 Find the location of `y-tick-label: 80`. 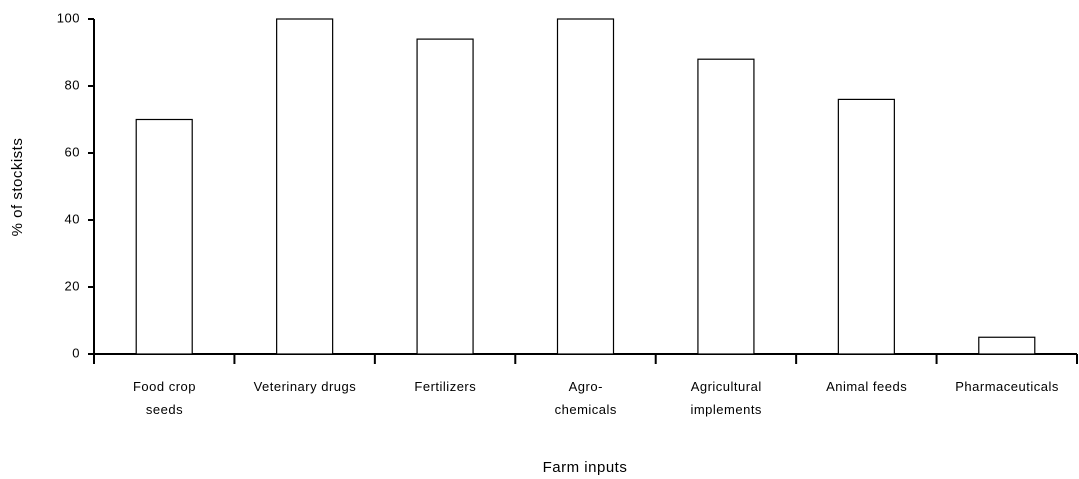

y-tick-label: 80 is located at coordinates (72, 84).